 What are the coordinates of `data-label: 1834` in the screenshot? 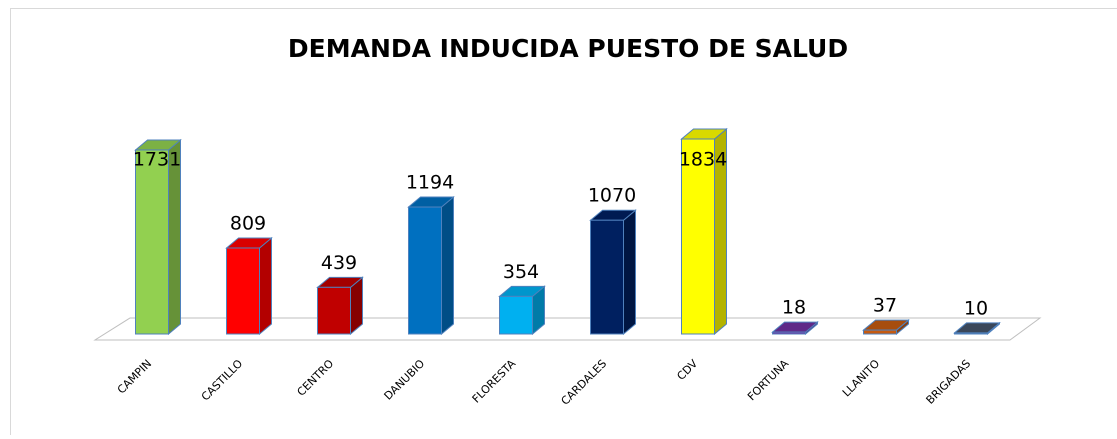 It's located at (703, 160).